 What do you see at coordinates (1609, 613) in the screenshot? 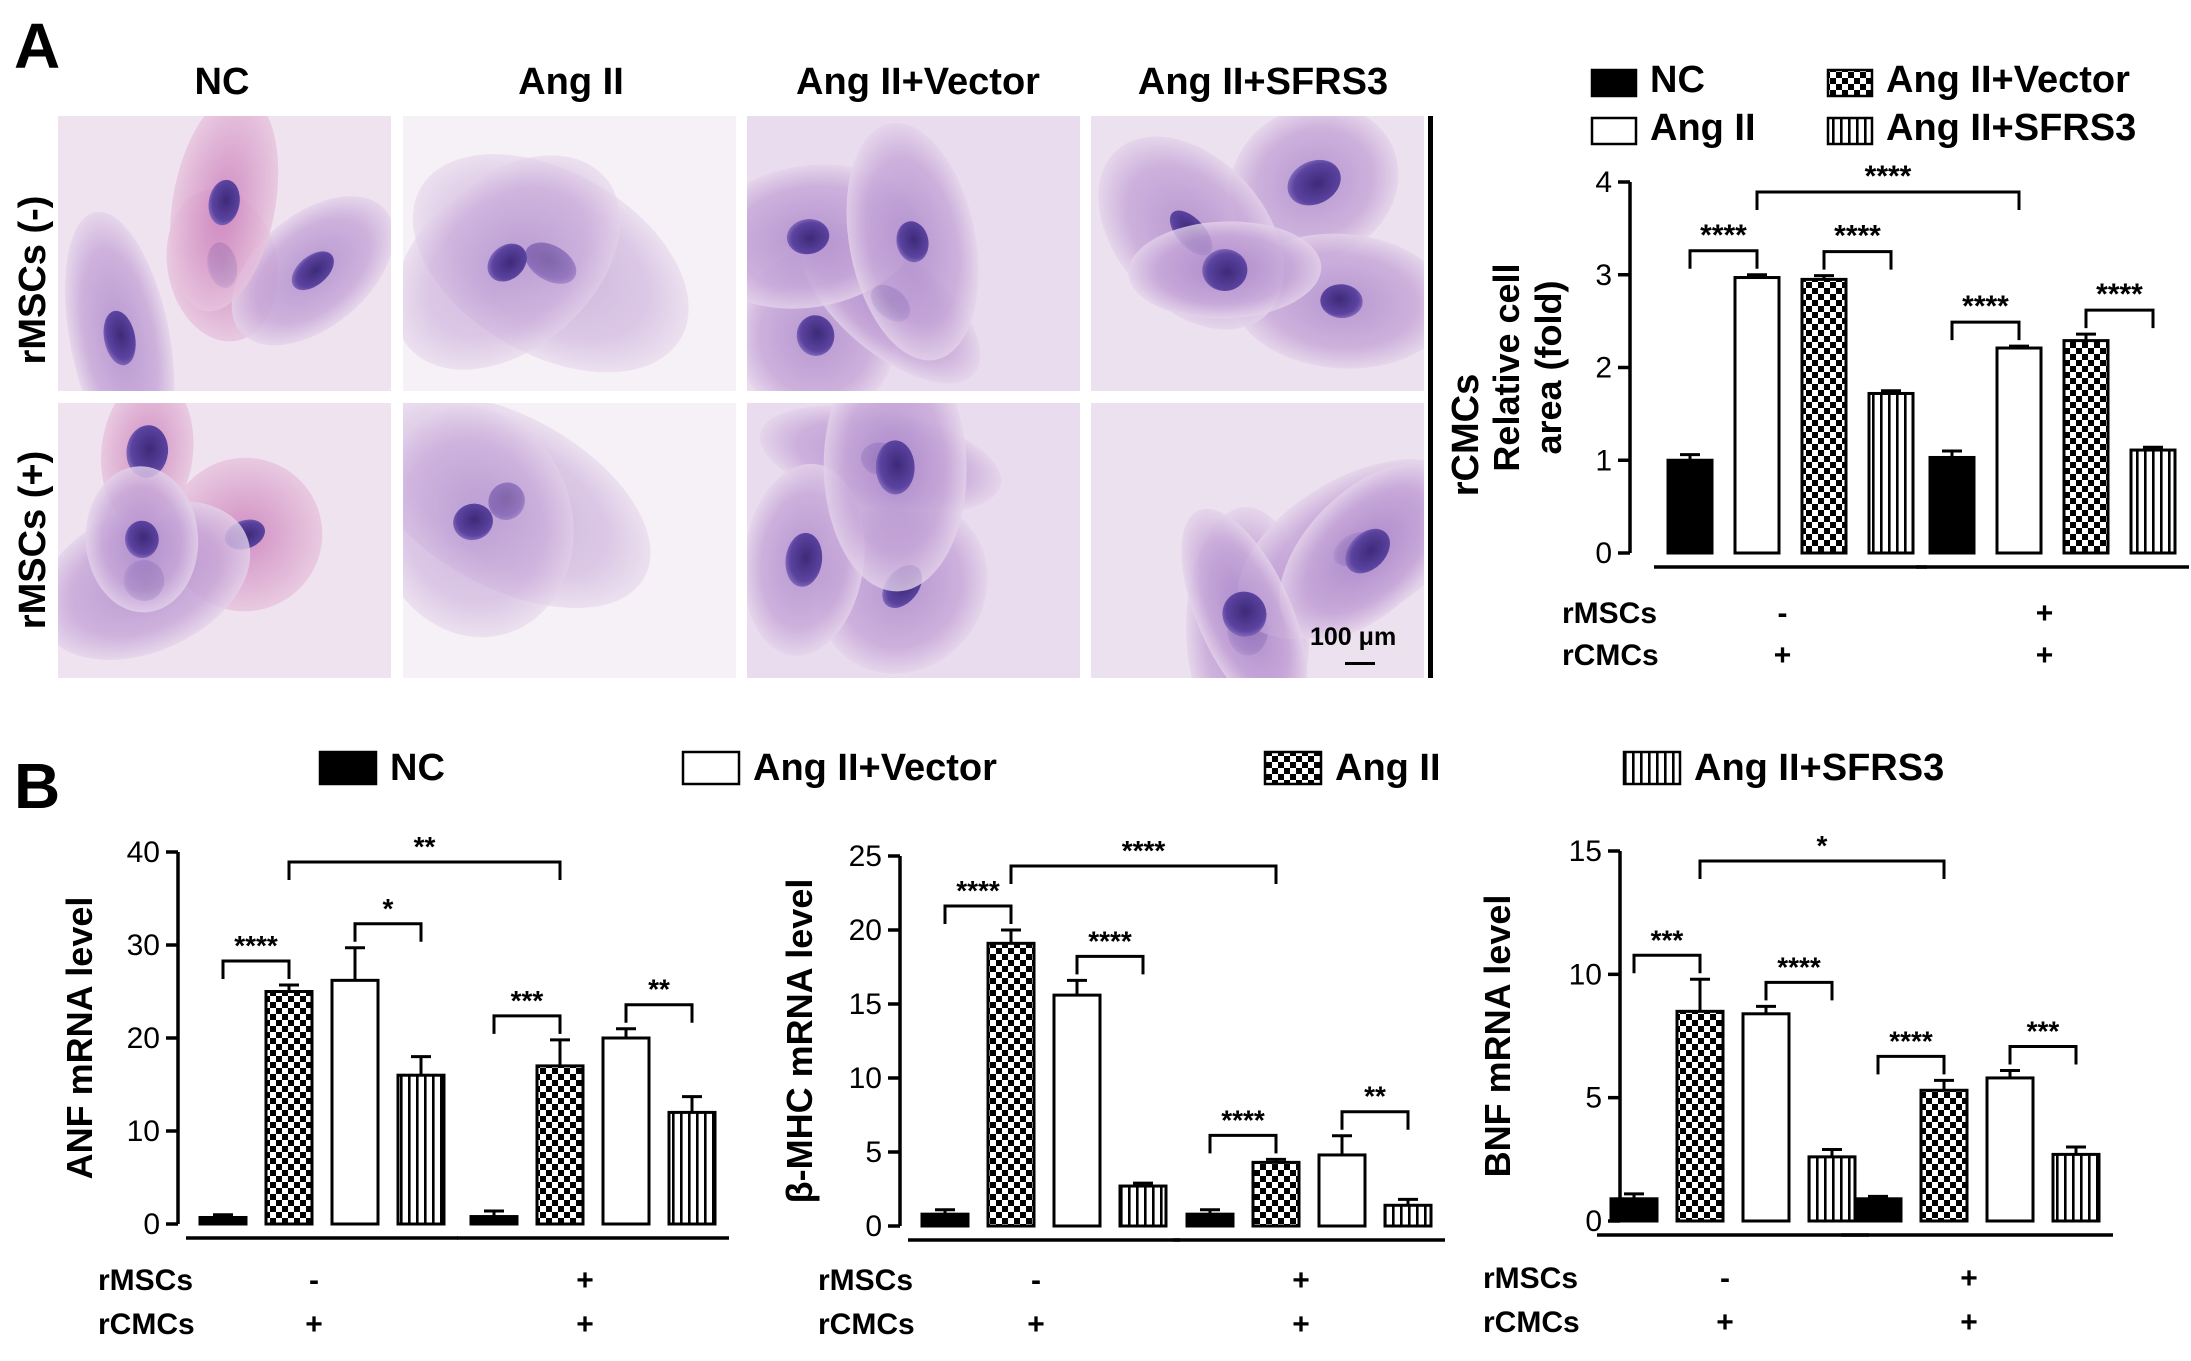
I see `group-row-label: rMSCs` at bounding box center [1609, 613].